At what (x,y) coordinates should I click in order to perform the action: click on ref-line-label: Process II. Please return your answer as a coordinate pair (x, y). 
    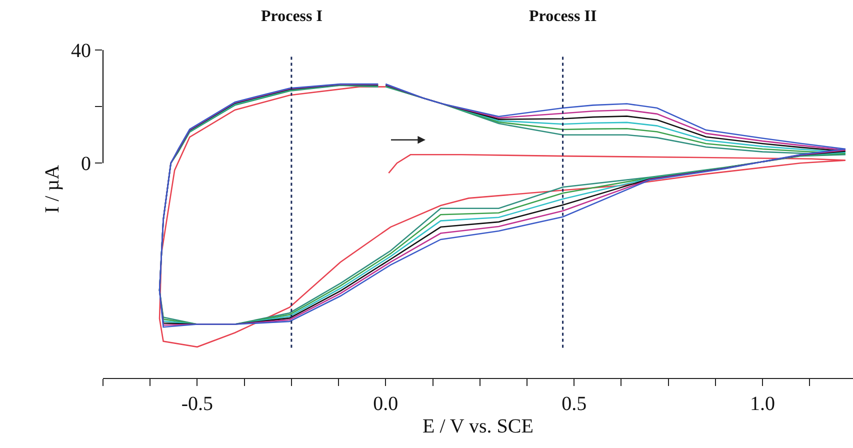
    Looking at the image, I should click on (563, 16).